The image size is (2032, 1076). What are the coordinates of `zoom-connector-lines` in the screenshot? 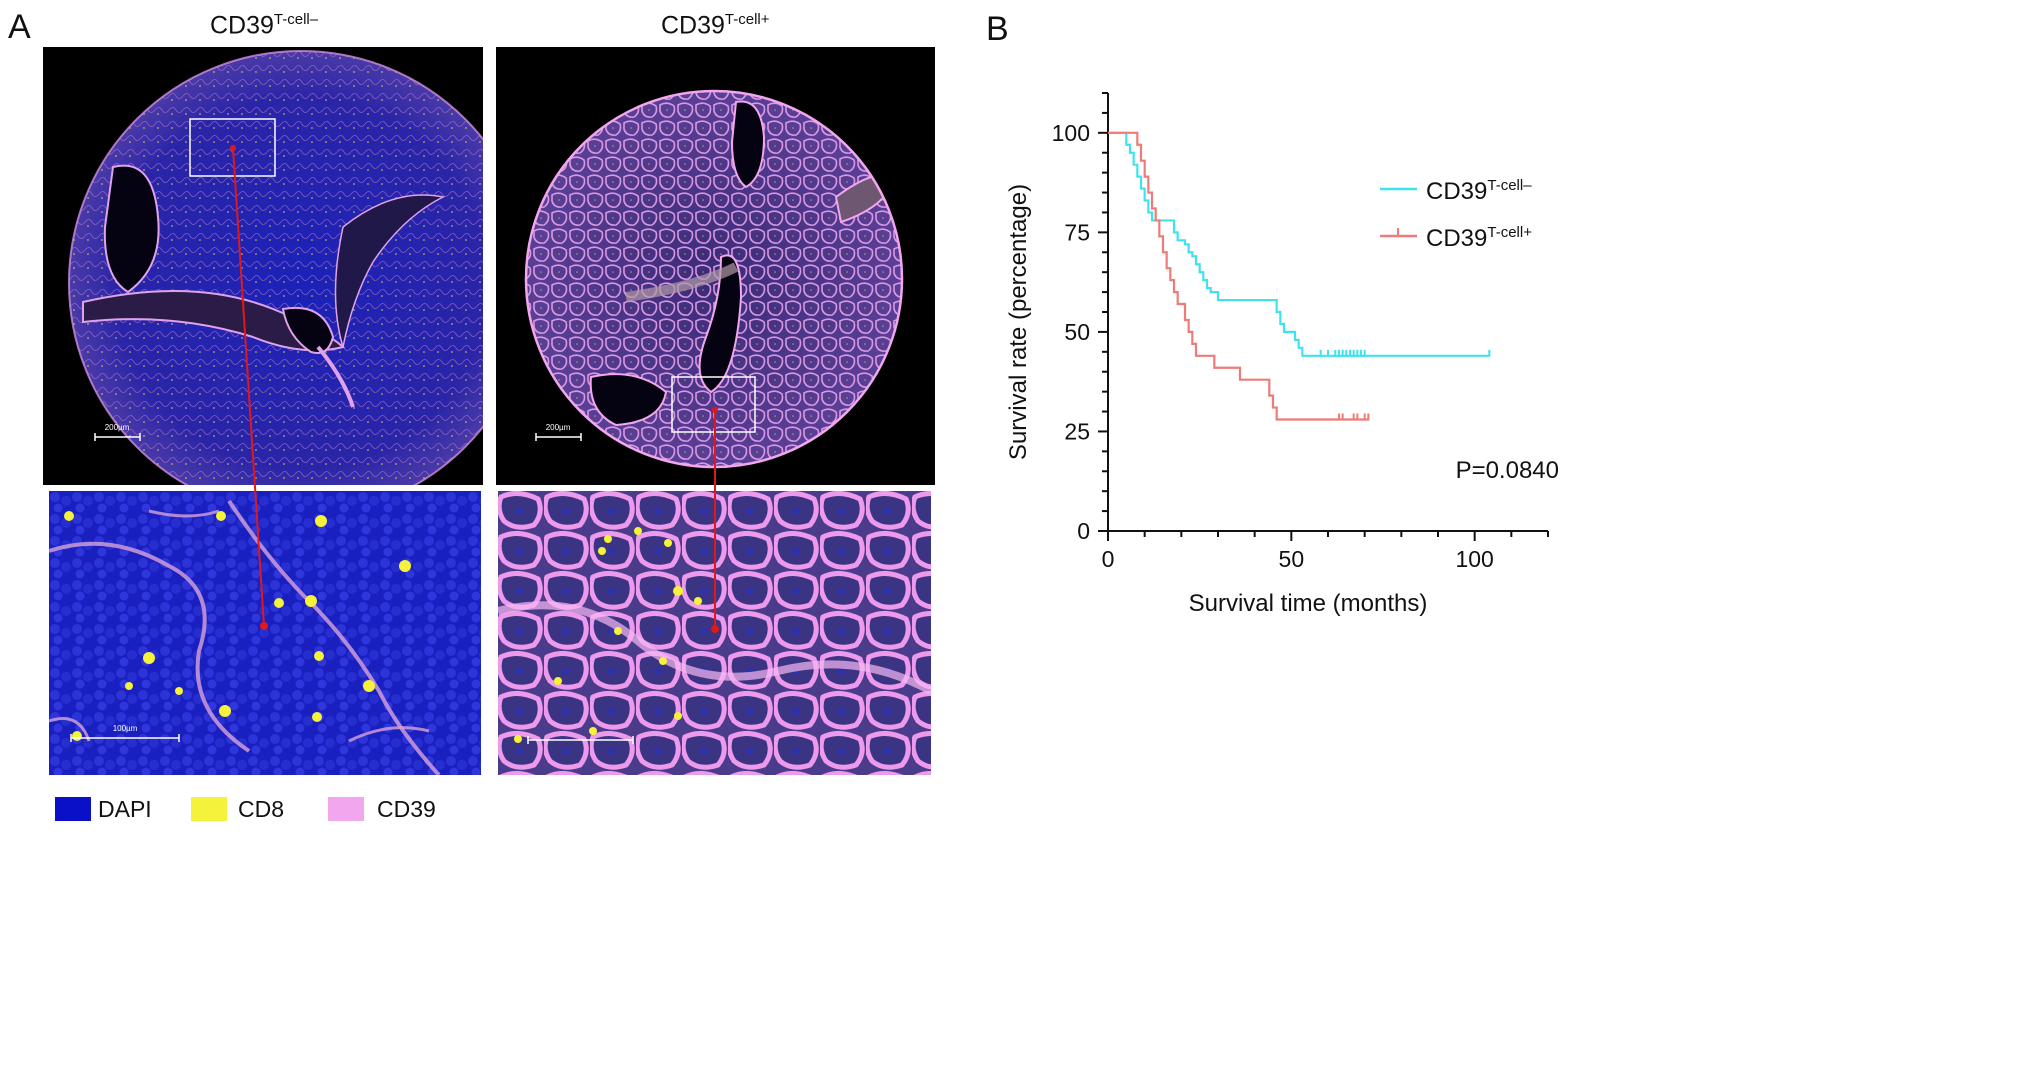 It's located at (474, 389).